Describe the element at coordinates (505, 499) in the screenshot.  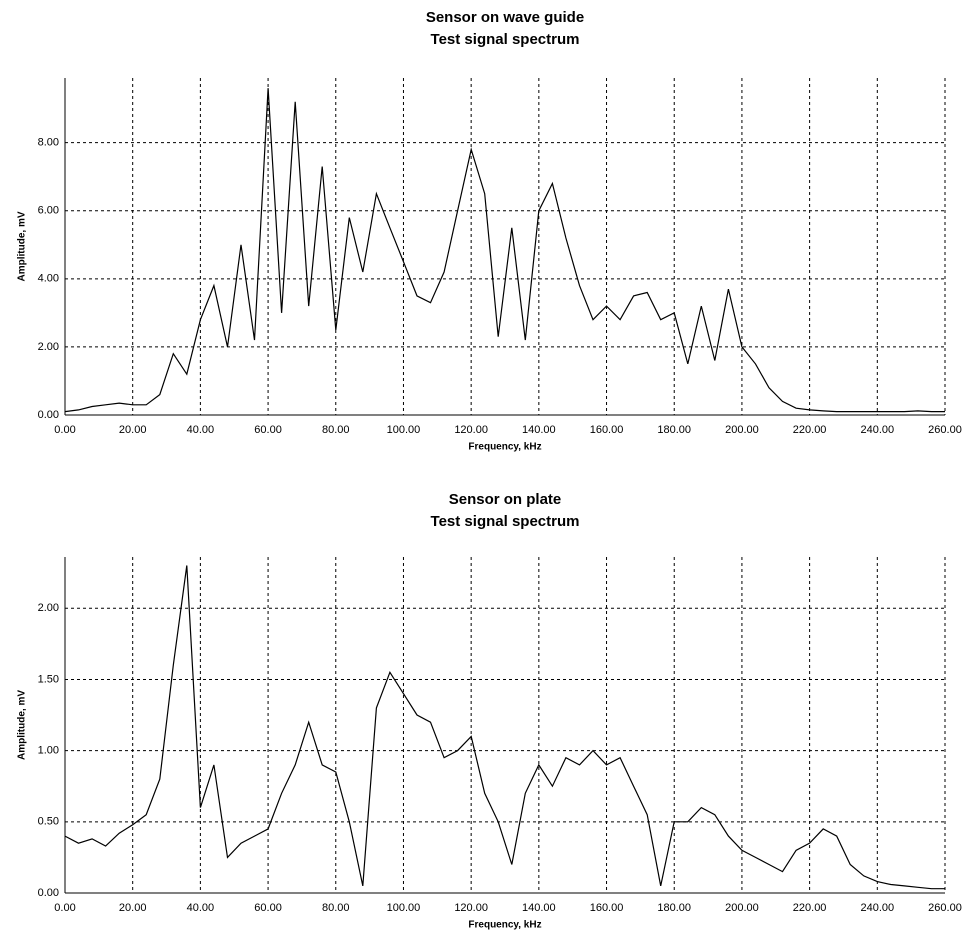
I see `chart-title: Sensor on plate` at that location.